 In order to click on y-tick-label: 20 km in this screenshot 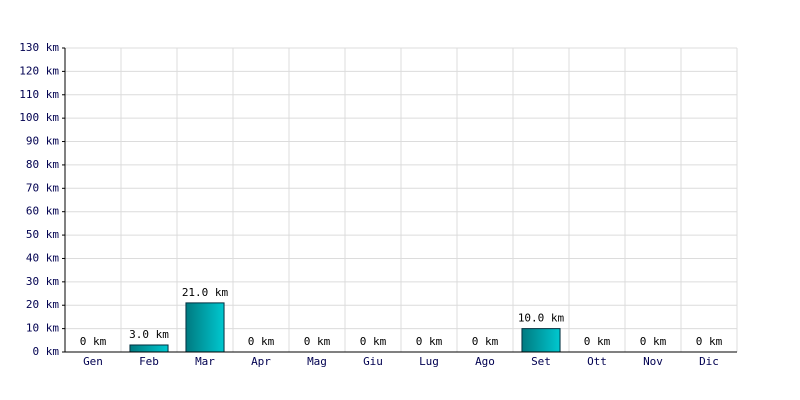, I will do `click(42, 304)`.